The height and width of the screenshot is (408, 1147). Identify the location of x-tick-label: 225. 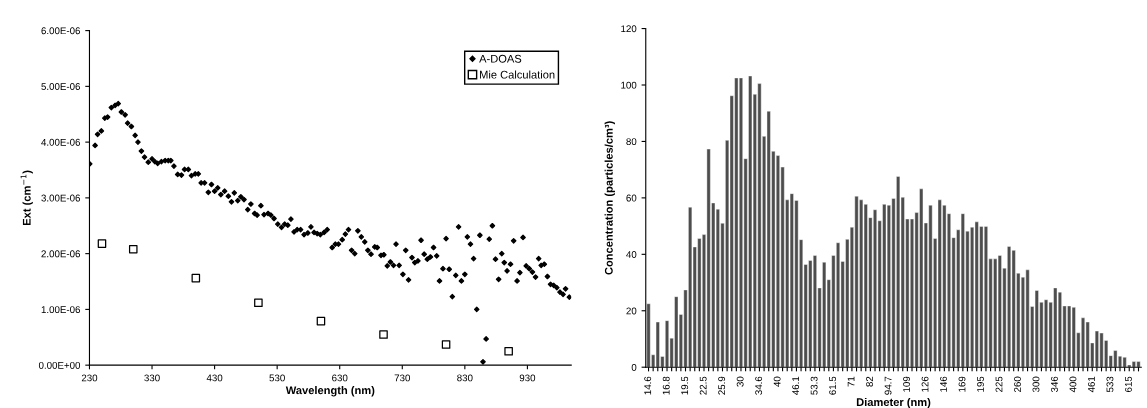
(999, 384).